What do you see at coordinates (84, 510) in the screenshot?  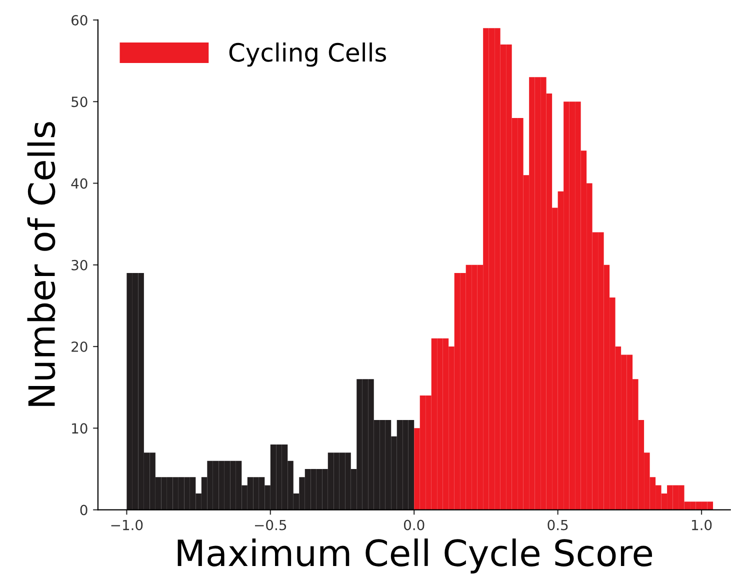 I see `y-tick-label: 0` at bounding box center [84, 510].